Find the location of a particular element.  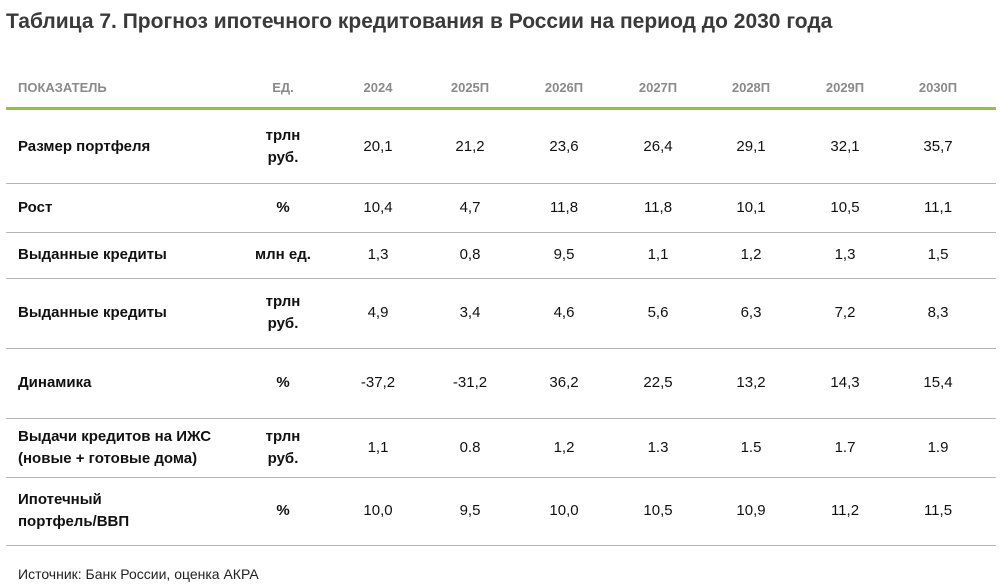

cell-text: -37,2 is located at coordinates (378, 382).